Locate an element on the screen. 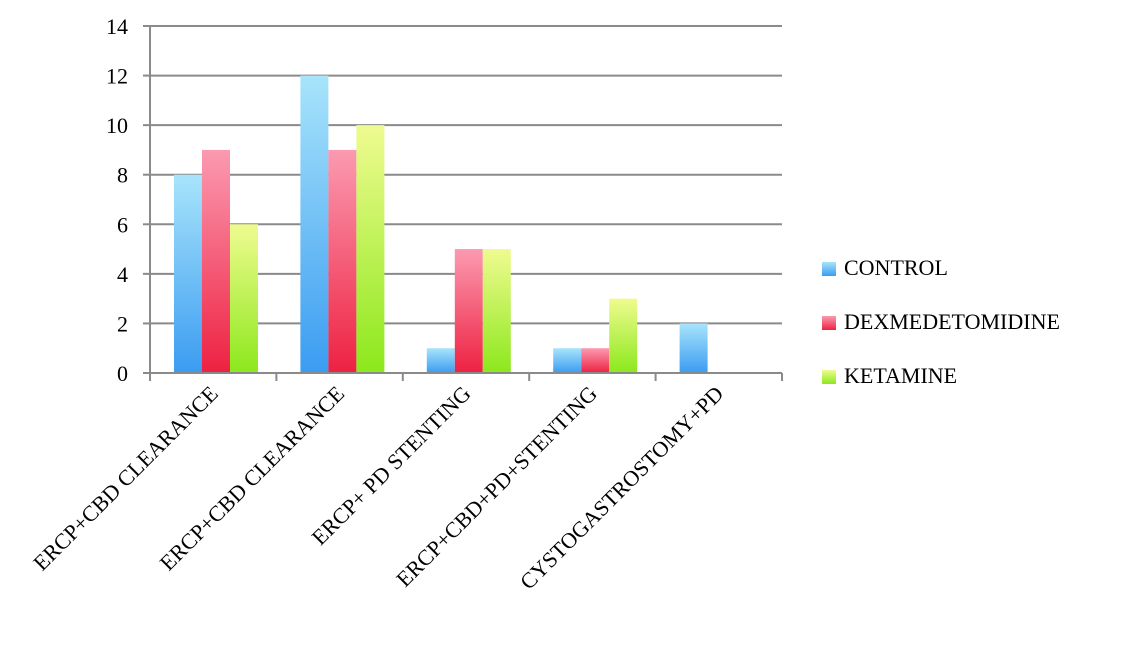 This screenshot has width=1122, height=658. legend-swatch-dexmedetomidine is located at coordinates (829, 323).